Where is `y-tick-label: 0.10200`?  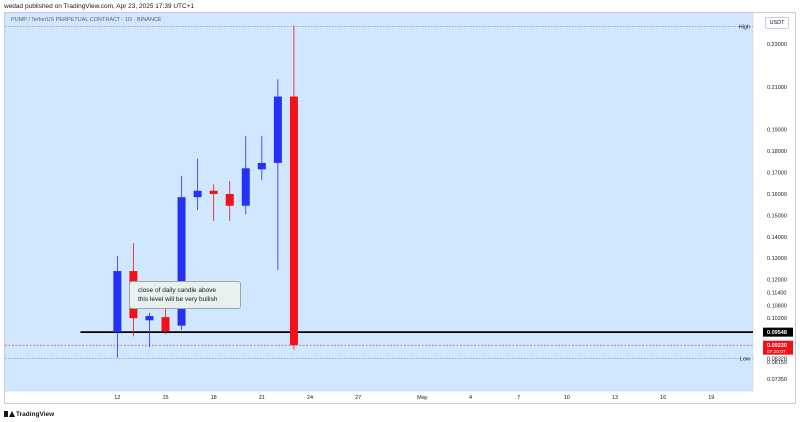
y-tick-label: 0.10200 is located at coordinates (777, 319).